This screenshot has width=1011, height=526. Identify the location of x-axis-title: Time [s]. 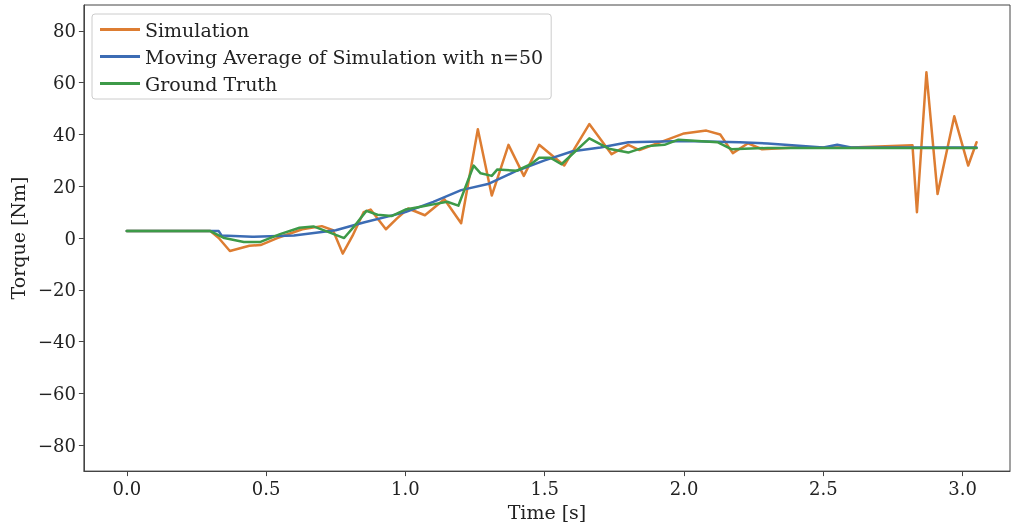
(547, 511).